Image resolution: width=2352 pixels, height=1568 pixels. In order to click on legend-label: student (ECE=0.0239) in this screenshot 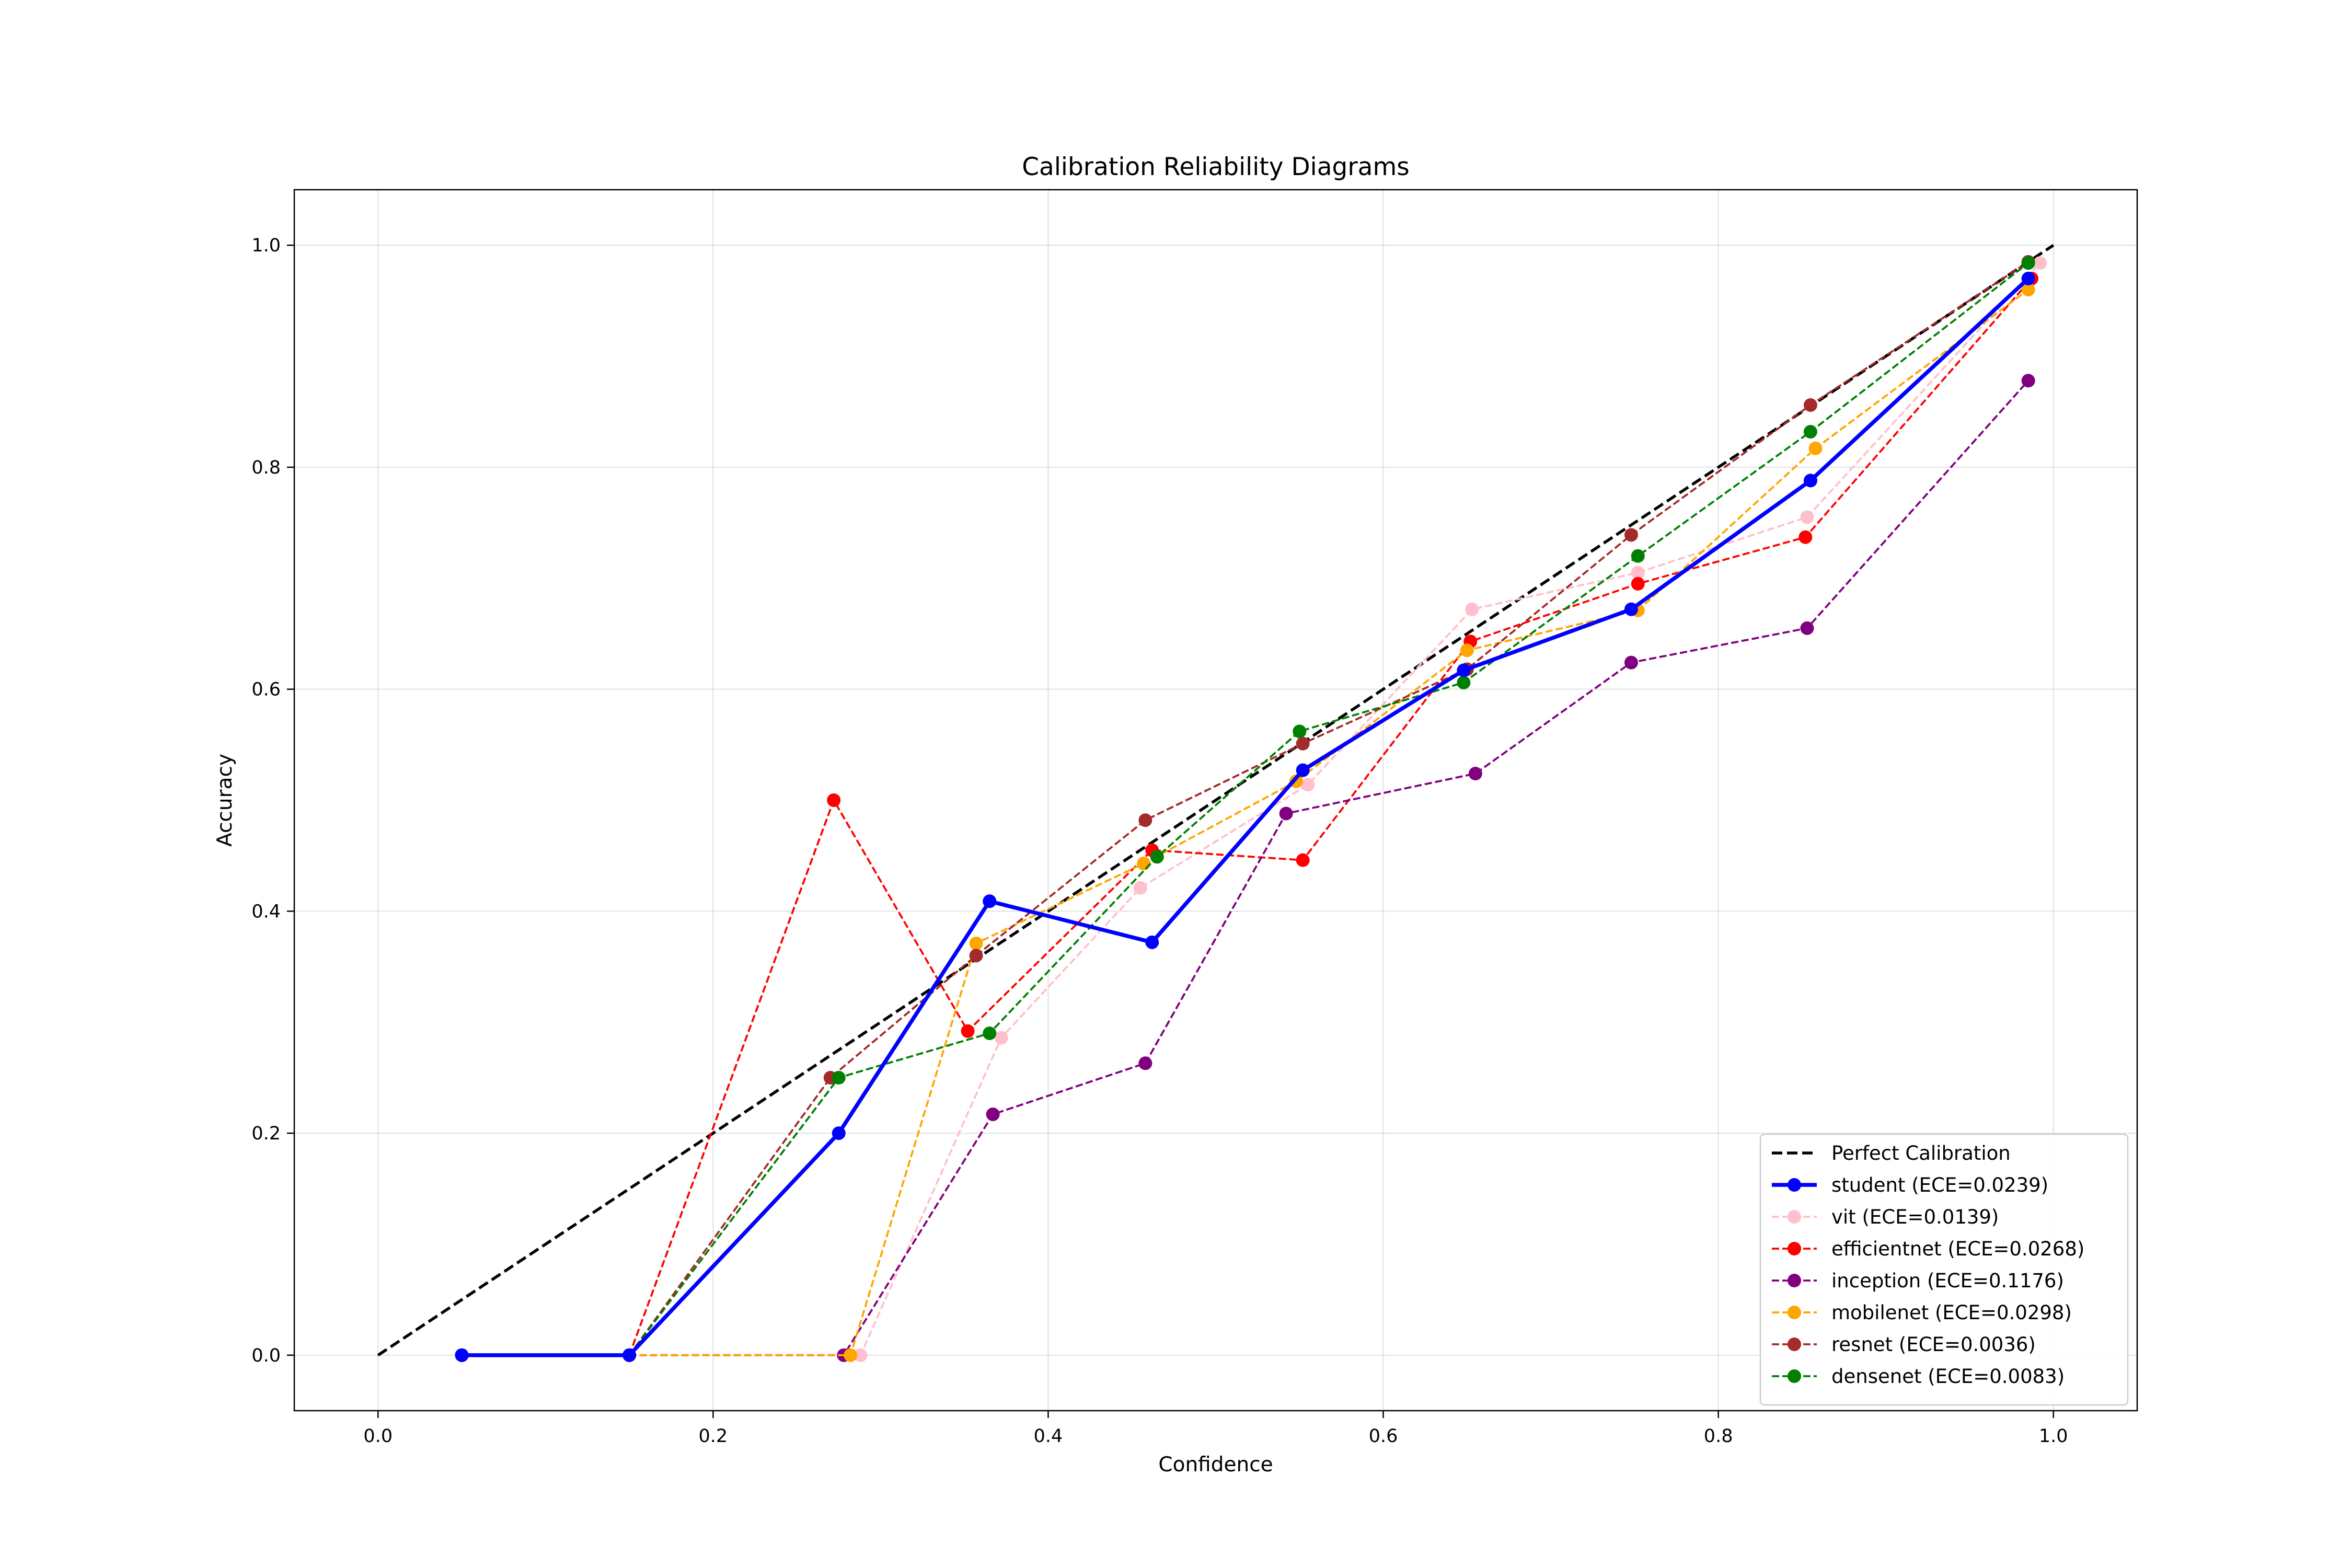, I will do `click(1939, 1185)`.